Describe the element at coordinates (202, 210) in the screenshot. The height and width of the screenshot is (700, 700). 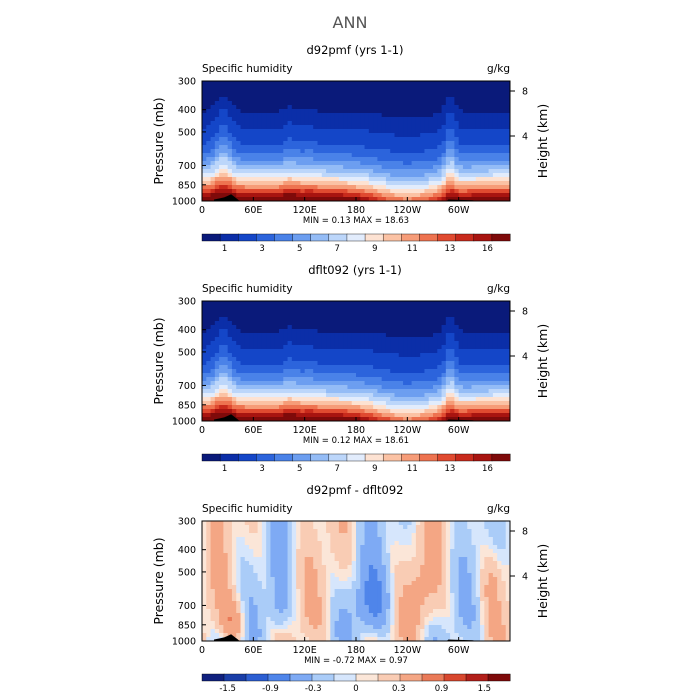
I see `x-tick-label: 0` at that location.